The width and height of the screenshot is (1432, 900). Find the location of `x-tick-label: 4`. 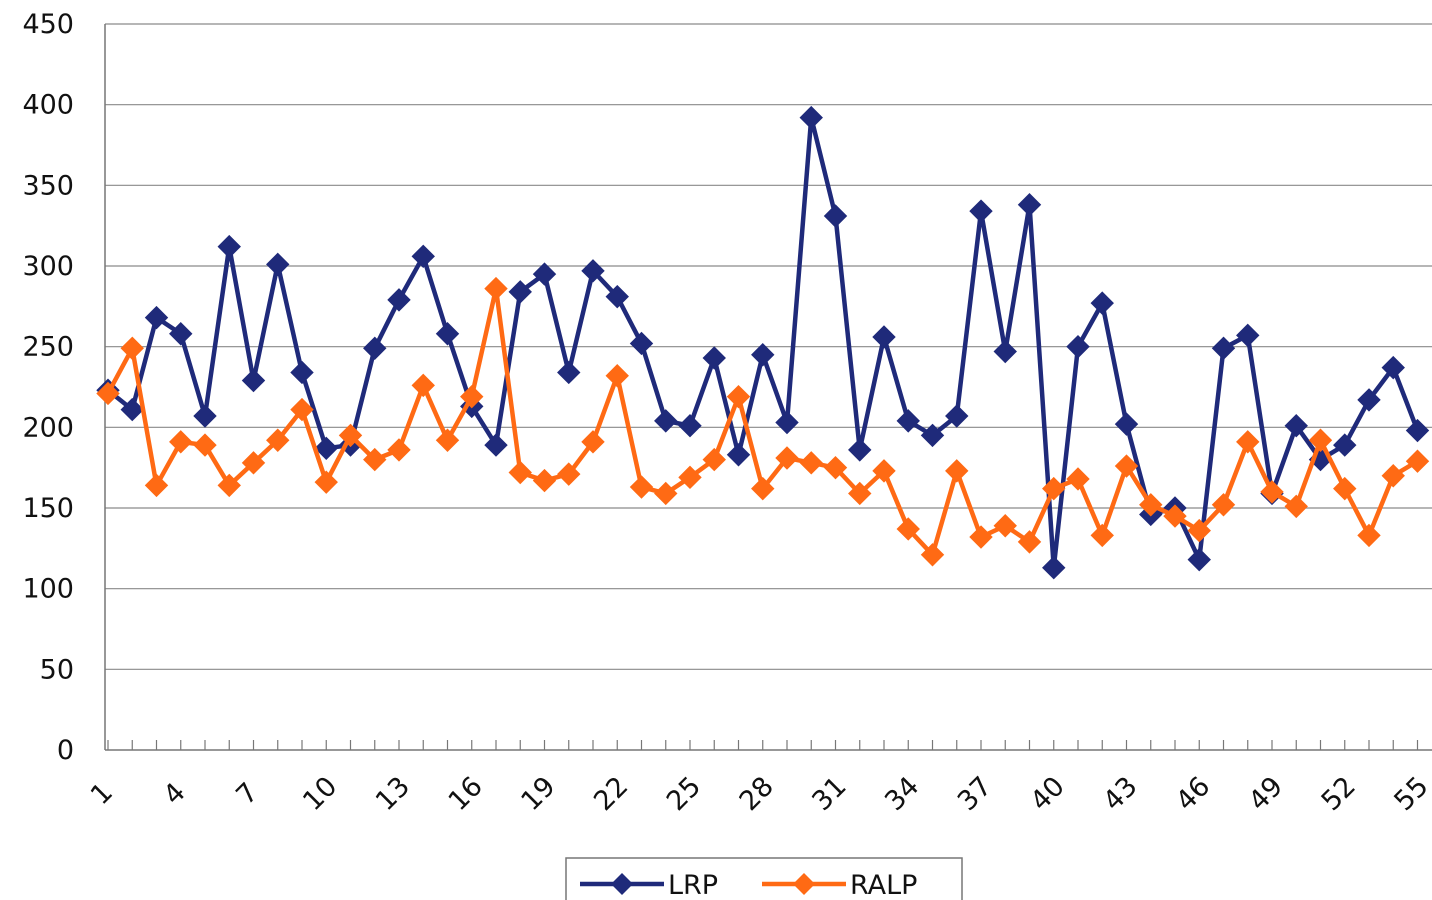

x-tick-label: 4 is located at coordinates (175, 794).